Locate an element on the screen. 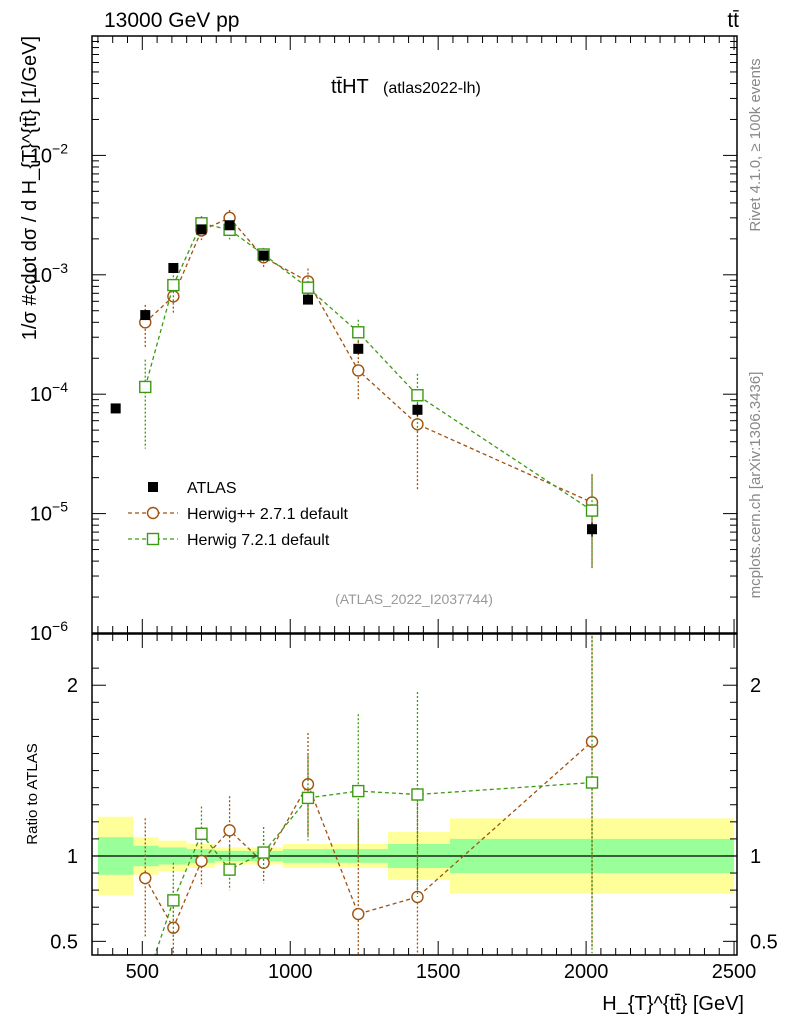  y-tick-label: 10⁻⁵ is located at coordinates (49, 512).